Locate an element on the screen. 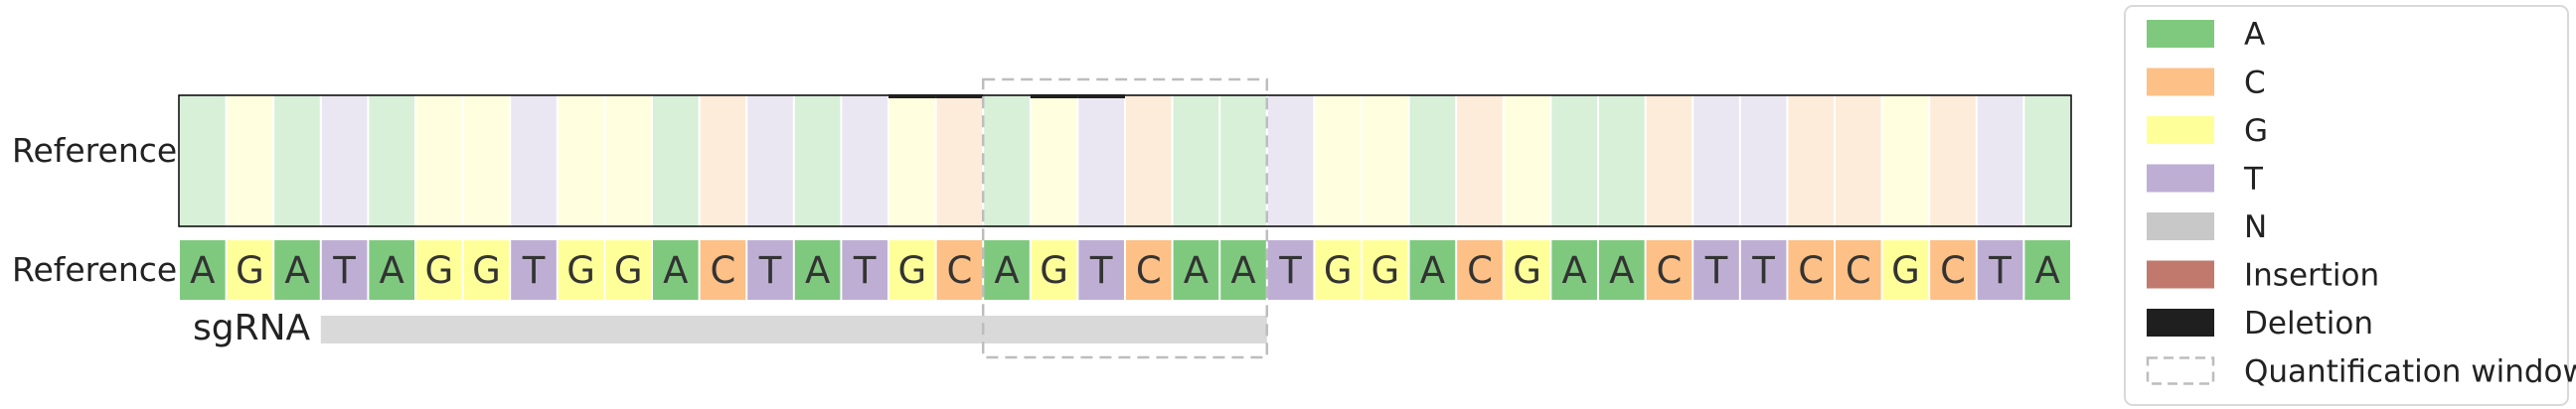 This screenshot has height=409, width=2576. sgrna-bar is located at coordinates (793, 329).